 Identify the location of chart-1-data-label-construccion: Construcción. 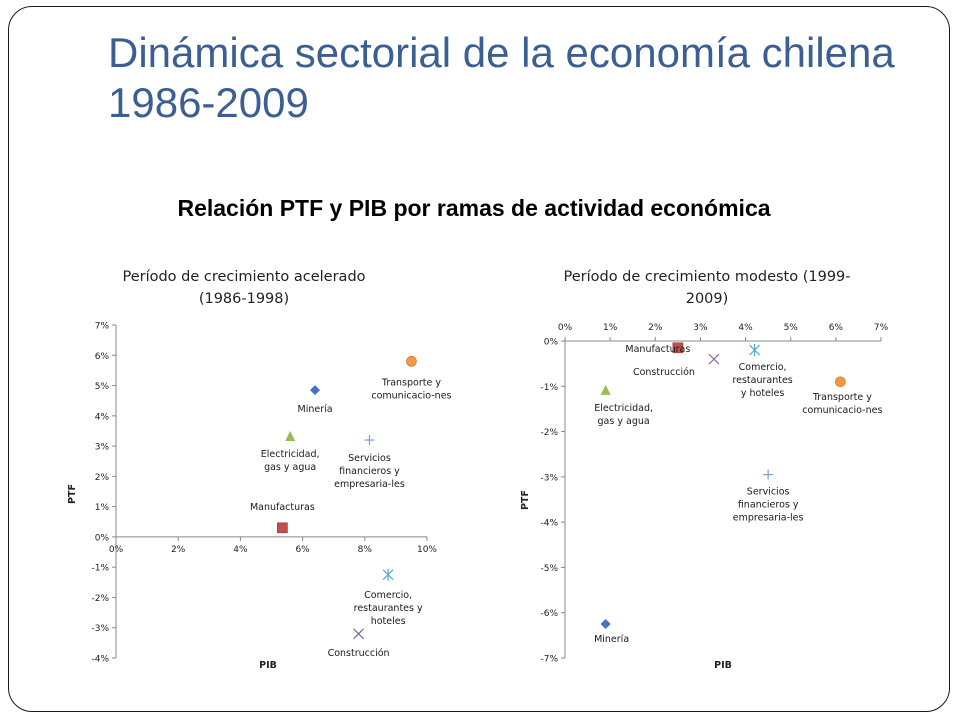
(359, 653).